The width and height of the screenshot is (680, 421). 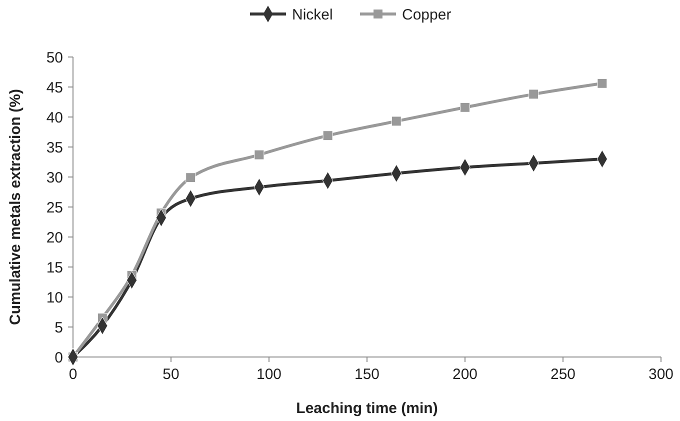 I want to click on y-tick-label: 0, so click(x=58, y=357).